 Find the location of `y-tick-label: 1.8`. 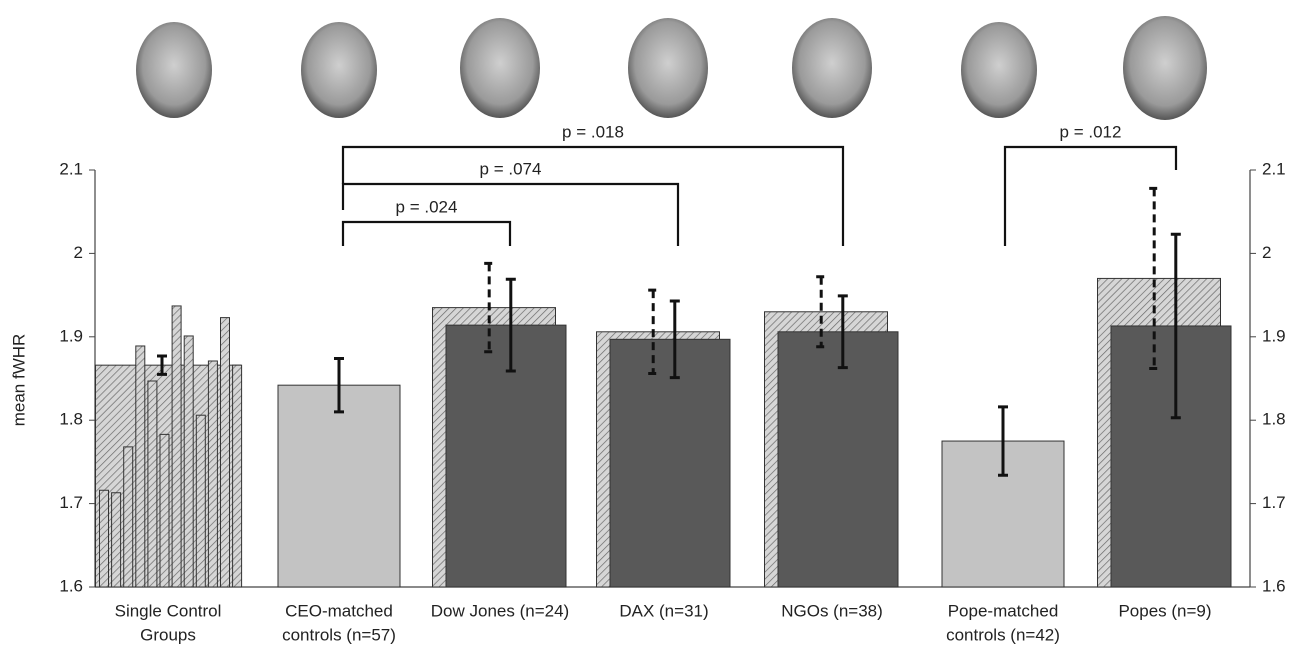

y-tick-label: 1.8 is located at coordinates (71, 419).